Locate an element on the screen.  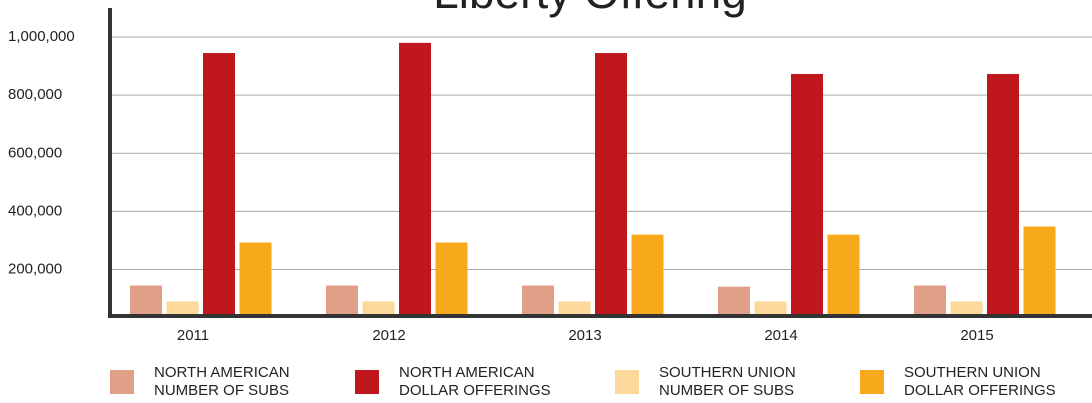
legend-label: NORTH AMERICAN NUMBER OF SUBS is located at coordinates (222, 381).